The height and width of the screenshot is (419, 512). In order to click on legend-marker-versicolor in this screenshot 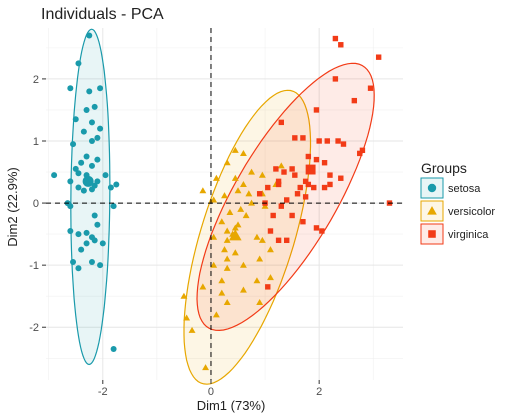, I will do `click(432, 210)`.